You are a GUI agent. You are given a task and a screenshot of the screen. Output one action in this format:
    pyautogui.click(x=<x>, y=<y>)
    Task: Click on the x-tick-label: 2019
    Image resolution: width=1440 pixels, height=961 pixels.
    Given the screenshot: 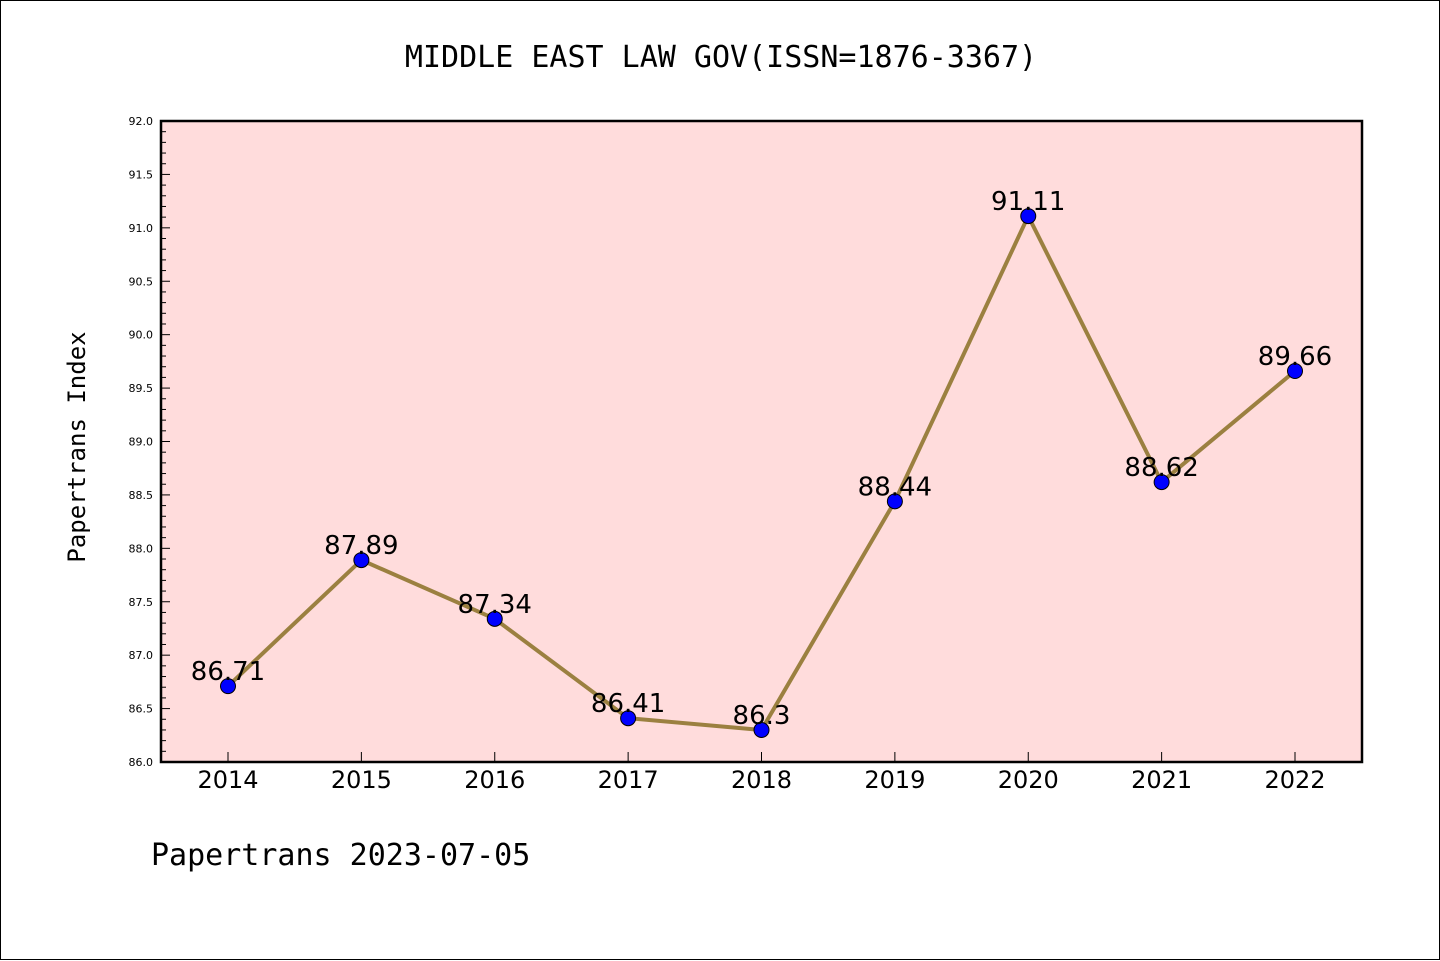 What is the action you would take?
    pyautogui.click(x=894, y=780)
    